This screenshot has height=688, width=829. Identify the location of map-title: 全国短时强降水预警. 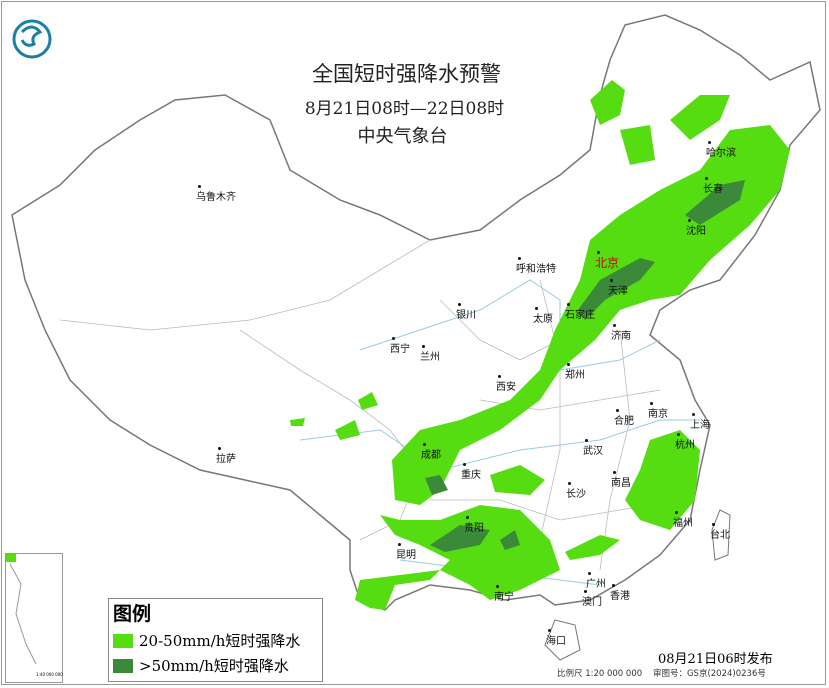
(406, 74).